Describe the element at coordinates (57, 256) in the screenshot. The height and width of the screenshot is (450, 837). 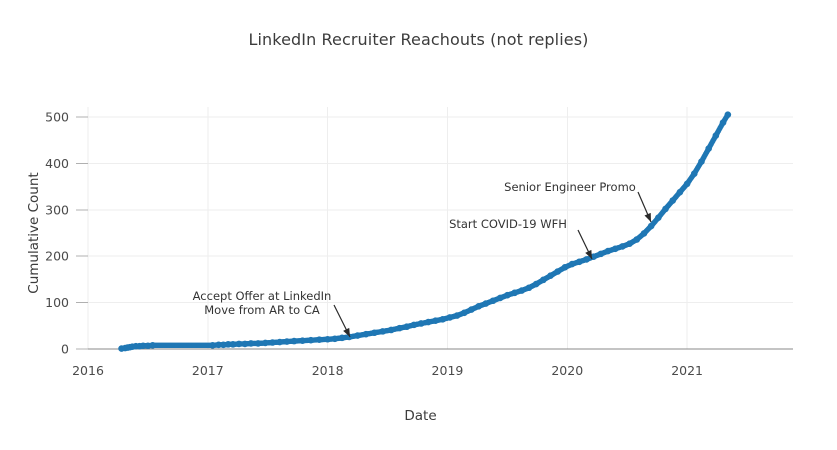
I see `y-tick-label: 200` at that location.